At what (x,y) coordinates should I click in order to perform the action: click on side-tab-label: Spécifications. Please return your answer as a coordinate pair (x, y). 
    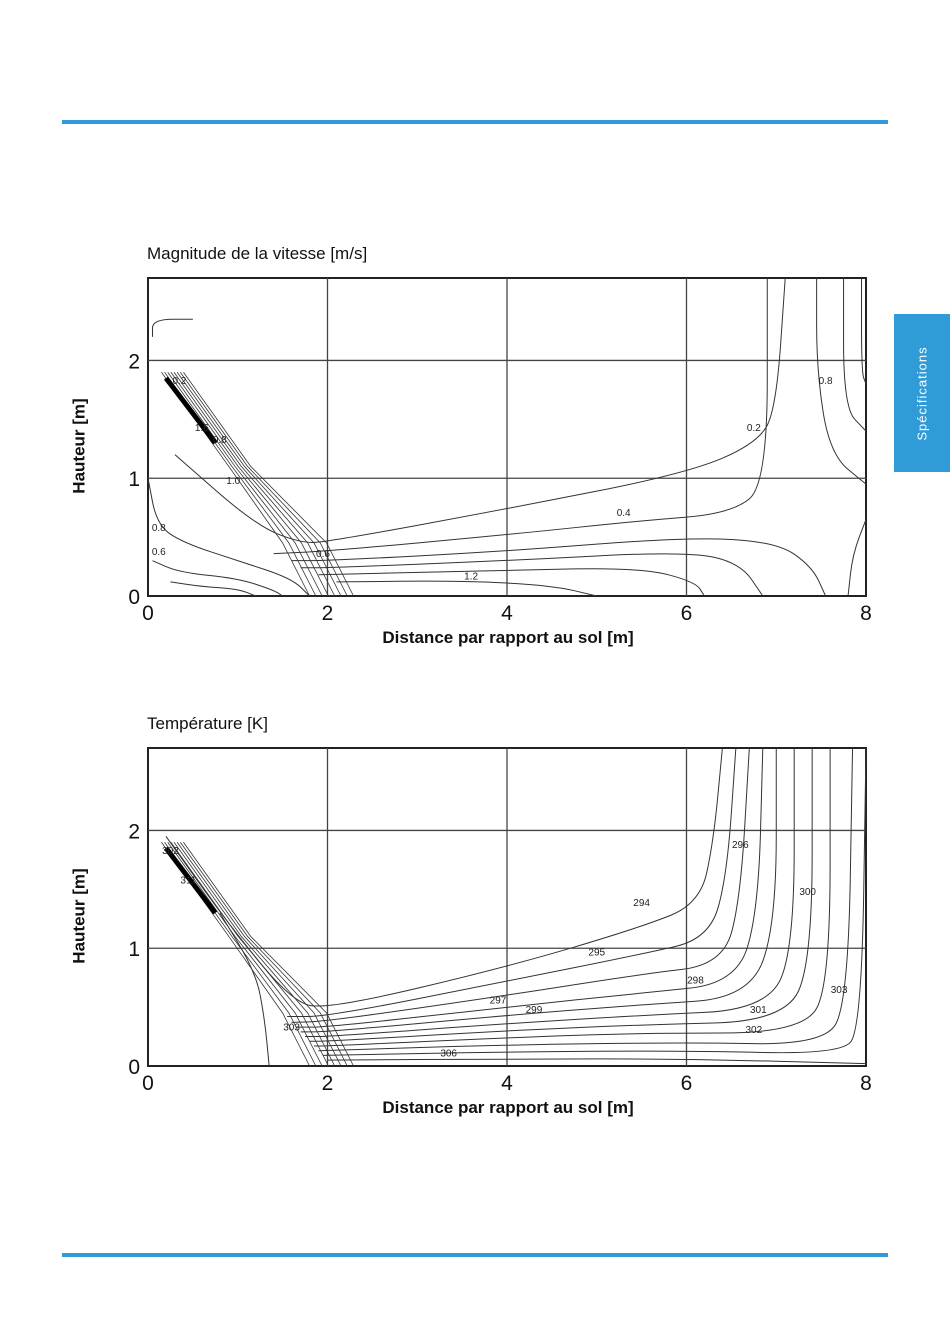
    Looking at the image, I should click on (922, 393).